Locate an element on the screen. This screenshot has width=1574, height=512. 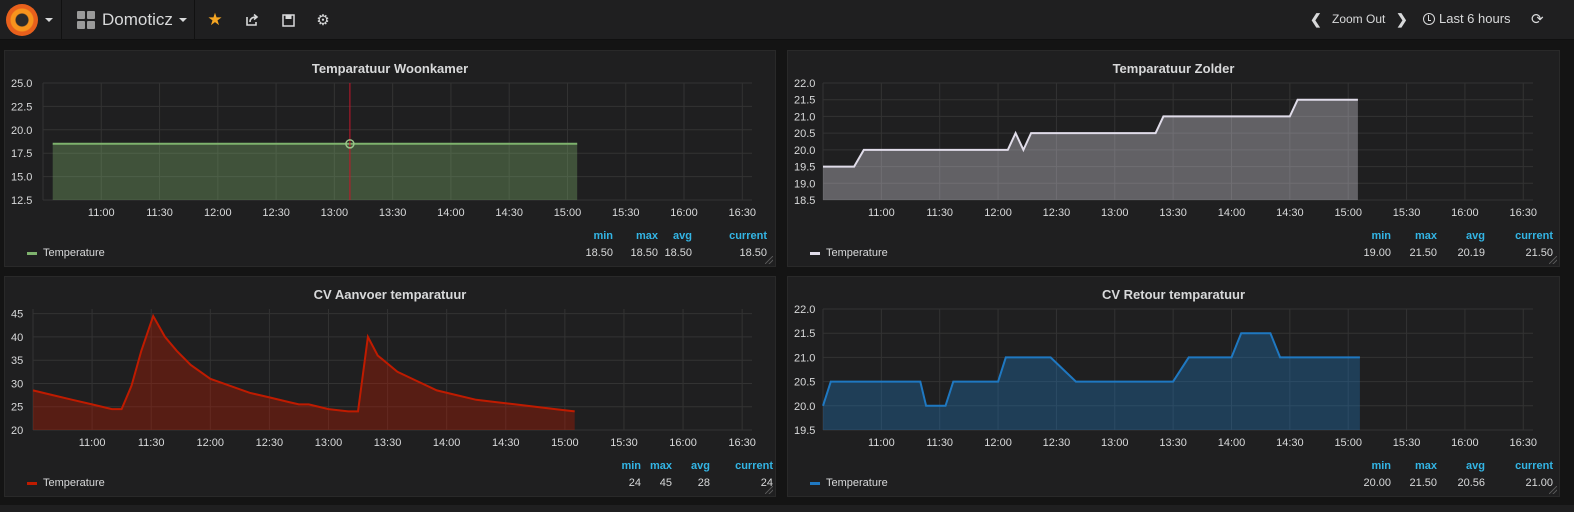
legend-value-max: 45 is located at coordinates (665, 483).